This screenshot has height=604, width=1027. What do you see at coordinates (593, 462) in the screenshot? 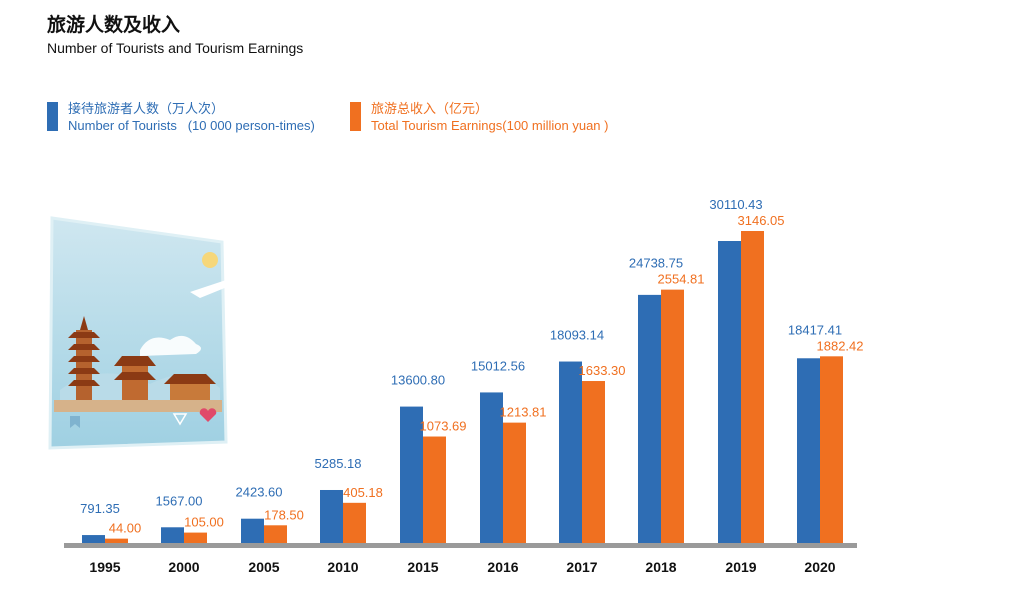
I see `bar-earnings-2017` at bounding box center [593, 462].